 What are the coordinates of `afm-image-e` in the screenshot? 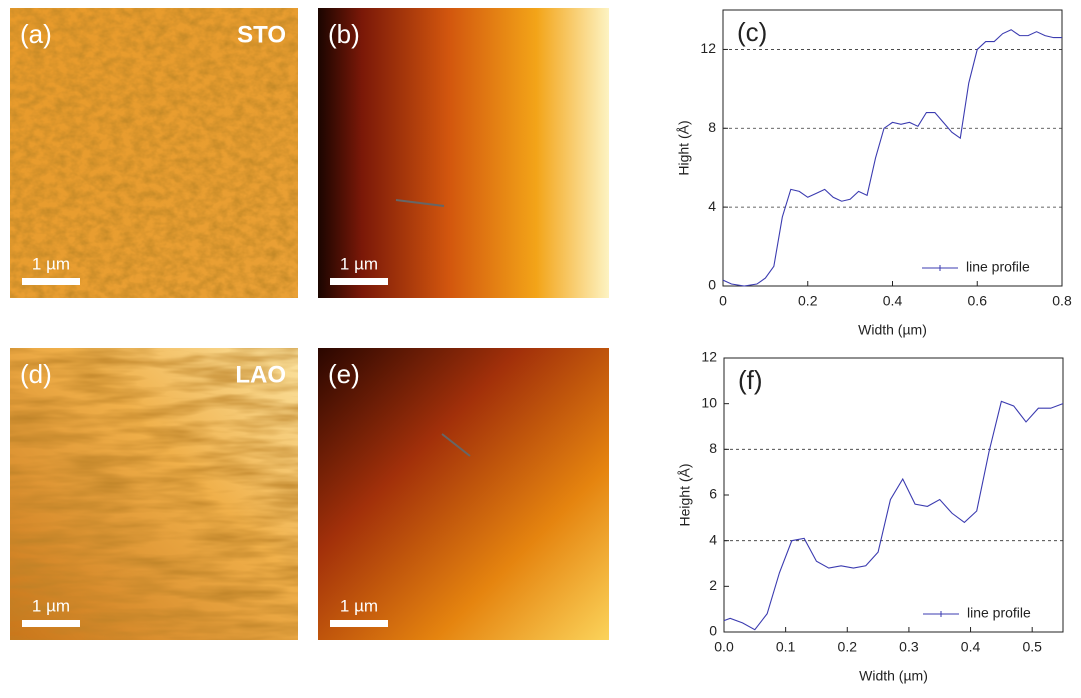 It's located at (463, 494).